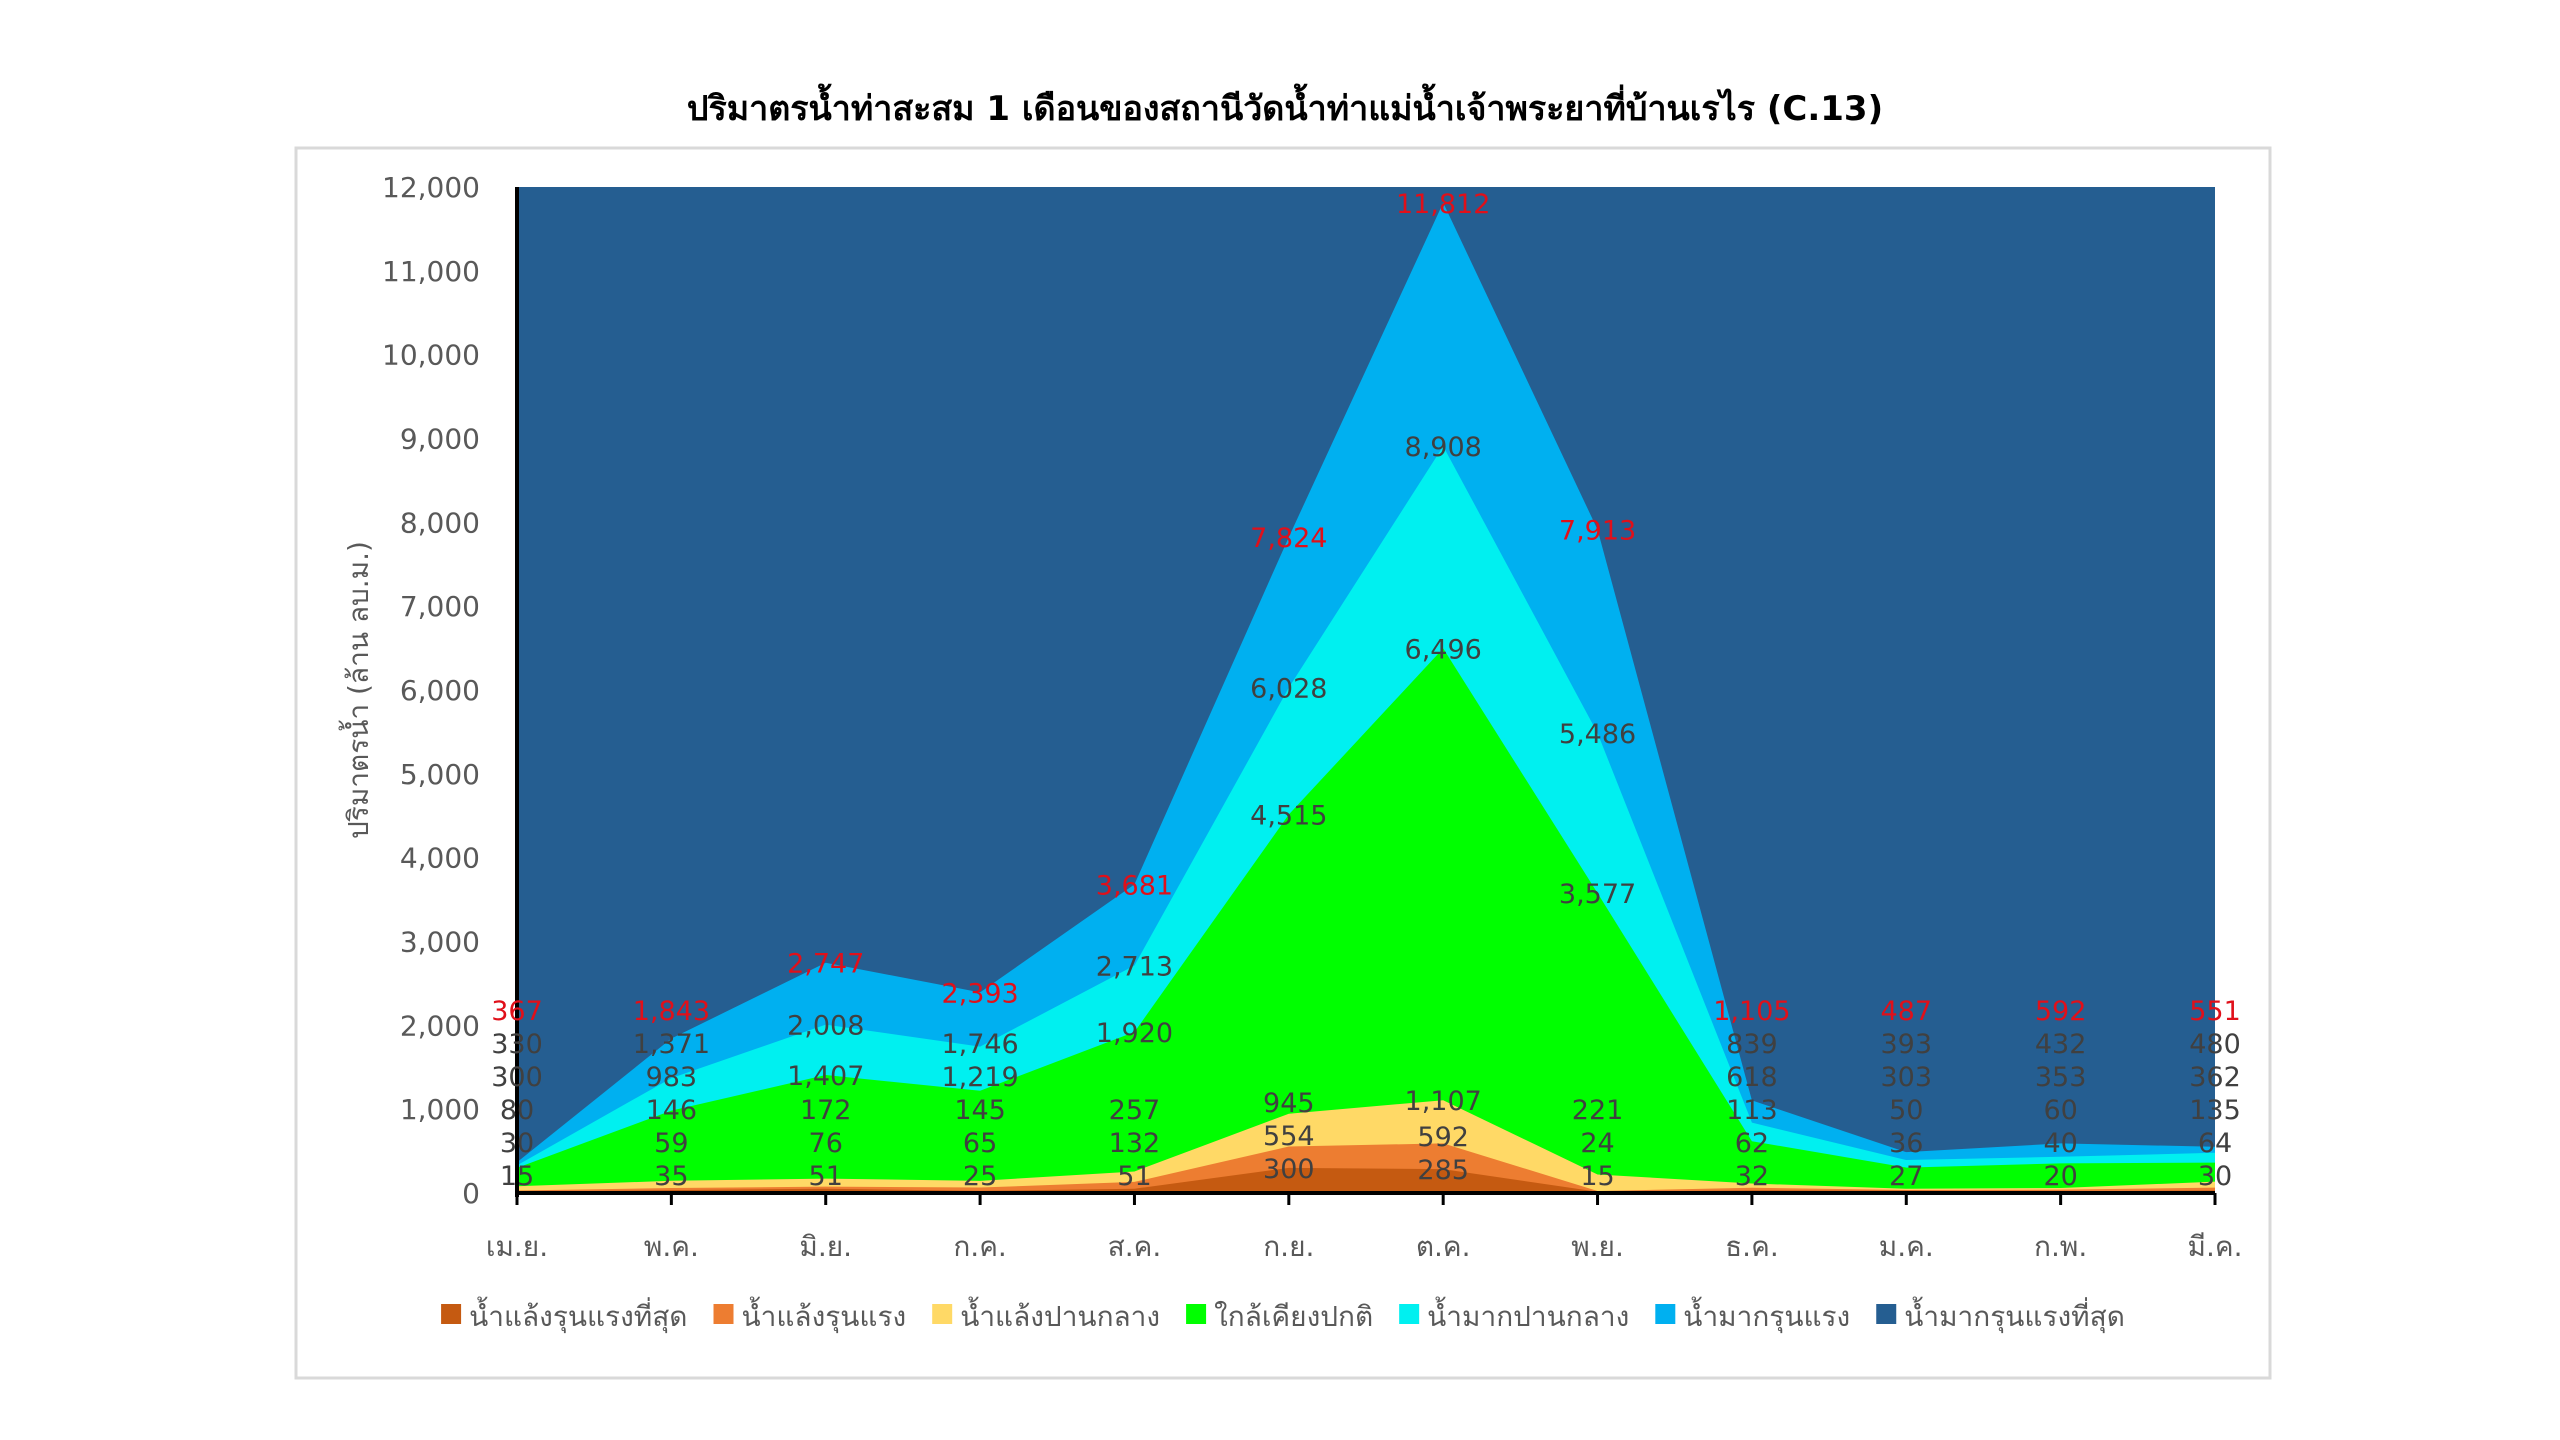 The height and width of the screenshot is (1440, 2560). Describe the element at coordinates (1289, 1103) in the screenshot. I see `data-label: 945` at that location.